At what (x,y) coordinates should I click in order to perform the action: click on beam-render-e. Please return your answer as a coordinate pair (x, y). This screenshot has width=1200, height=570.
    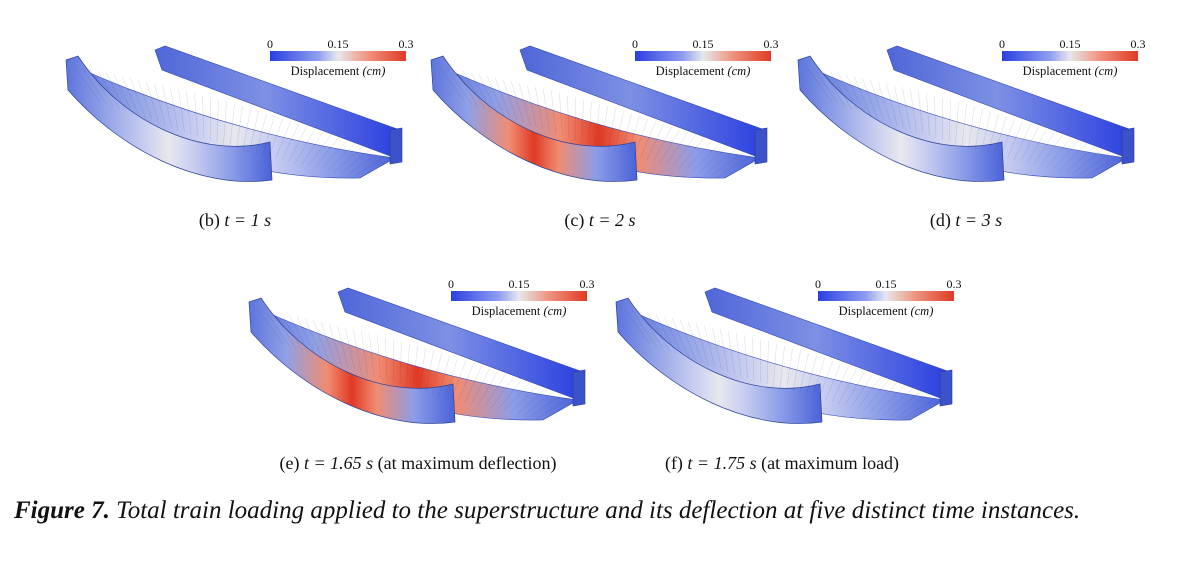
    Looking at the image, I should click on (417, 355).